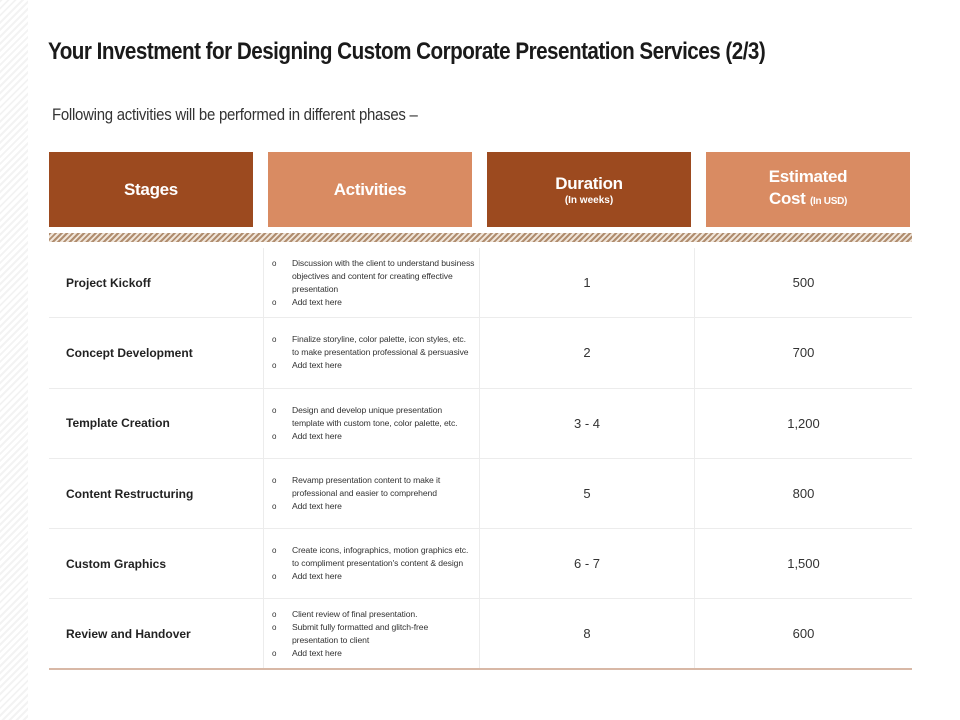 The height and width of the screenshot is (720, 960). What do you see at coordinates (803, 423) in the screenshot?
I see `cost-value: 1,200` at bounding box center [803, 423].